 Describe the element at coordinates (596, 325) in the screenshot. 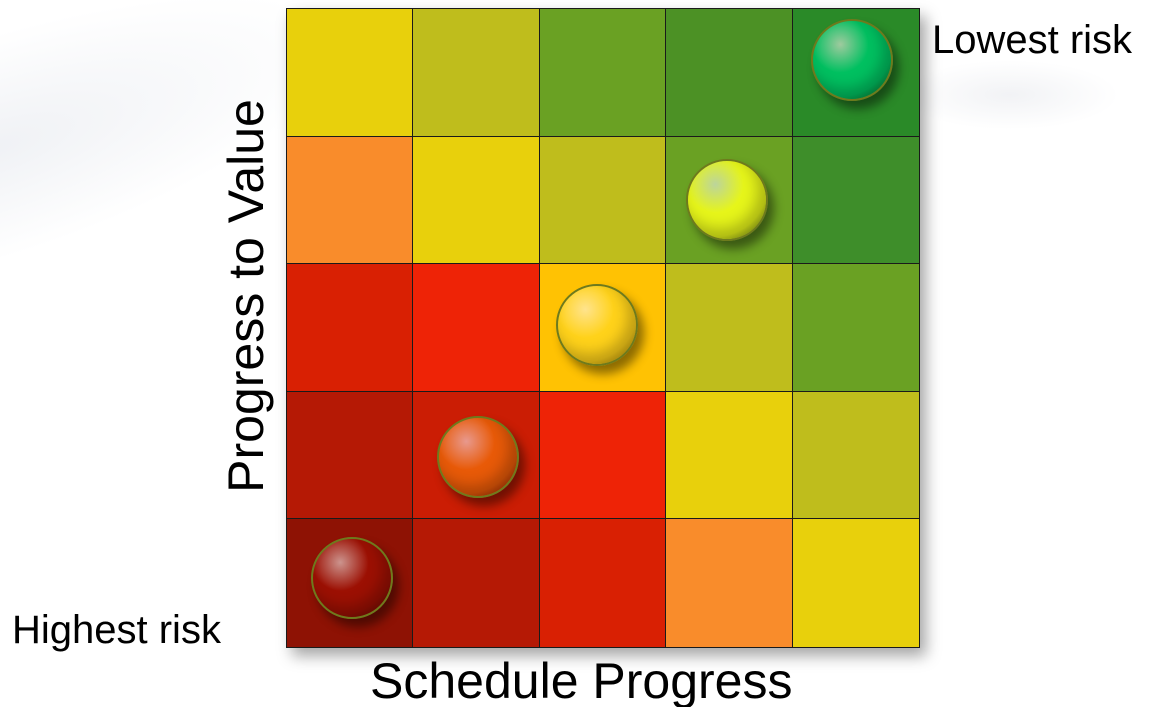

I see `marker-medium-risk` at that location.